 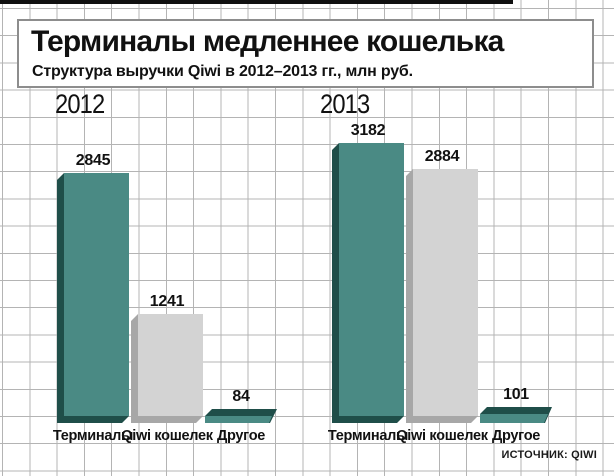 What do you see at coordinates (93, 160) in the screenshot?
I see `bar-value-label: 2845` at bounding box center [93, 160].